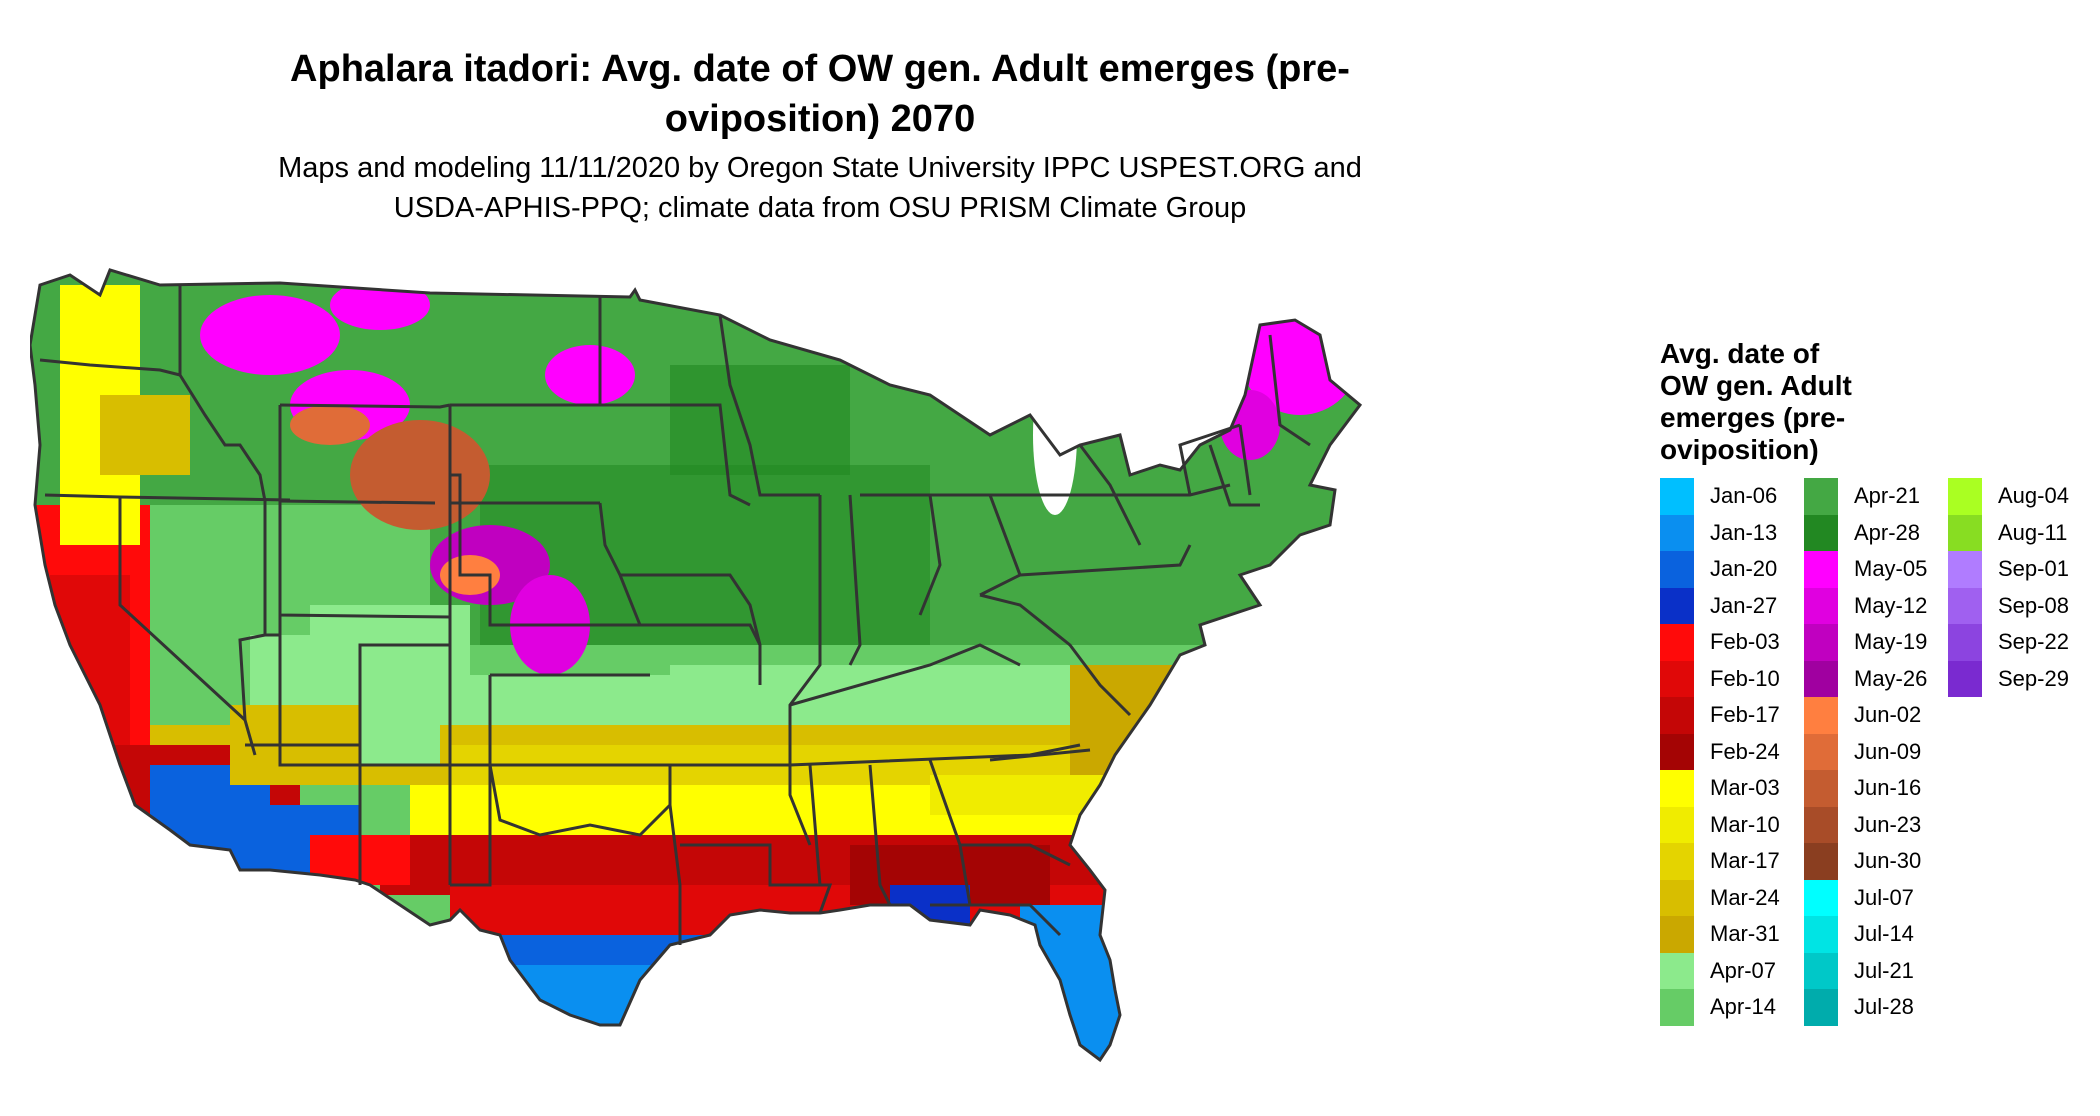  I want to click on legend-label: Feb-10, so click(1745, 678).